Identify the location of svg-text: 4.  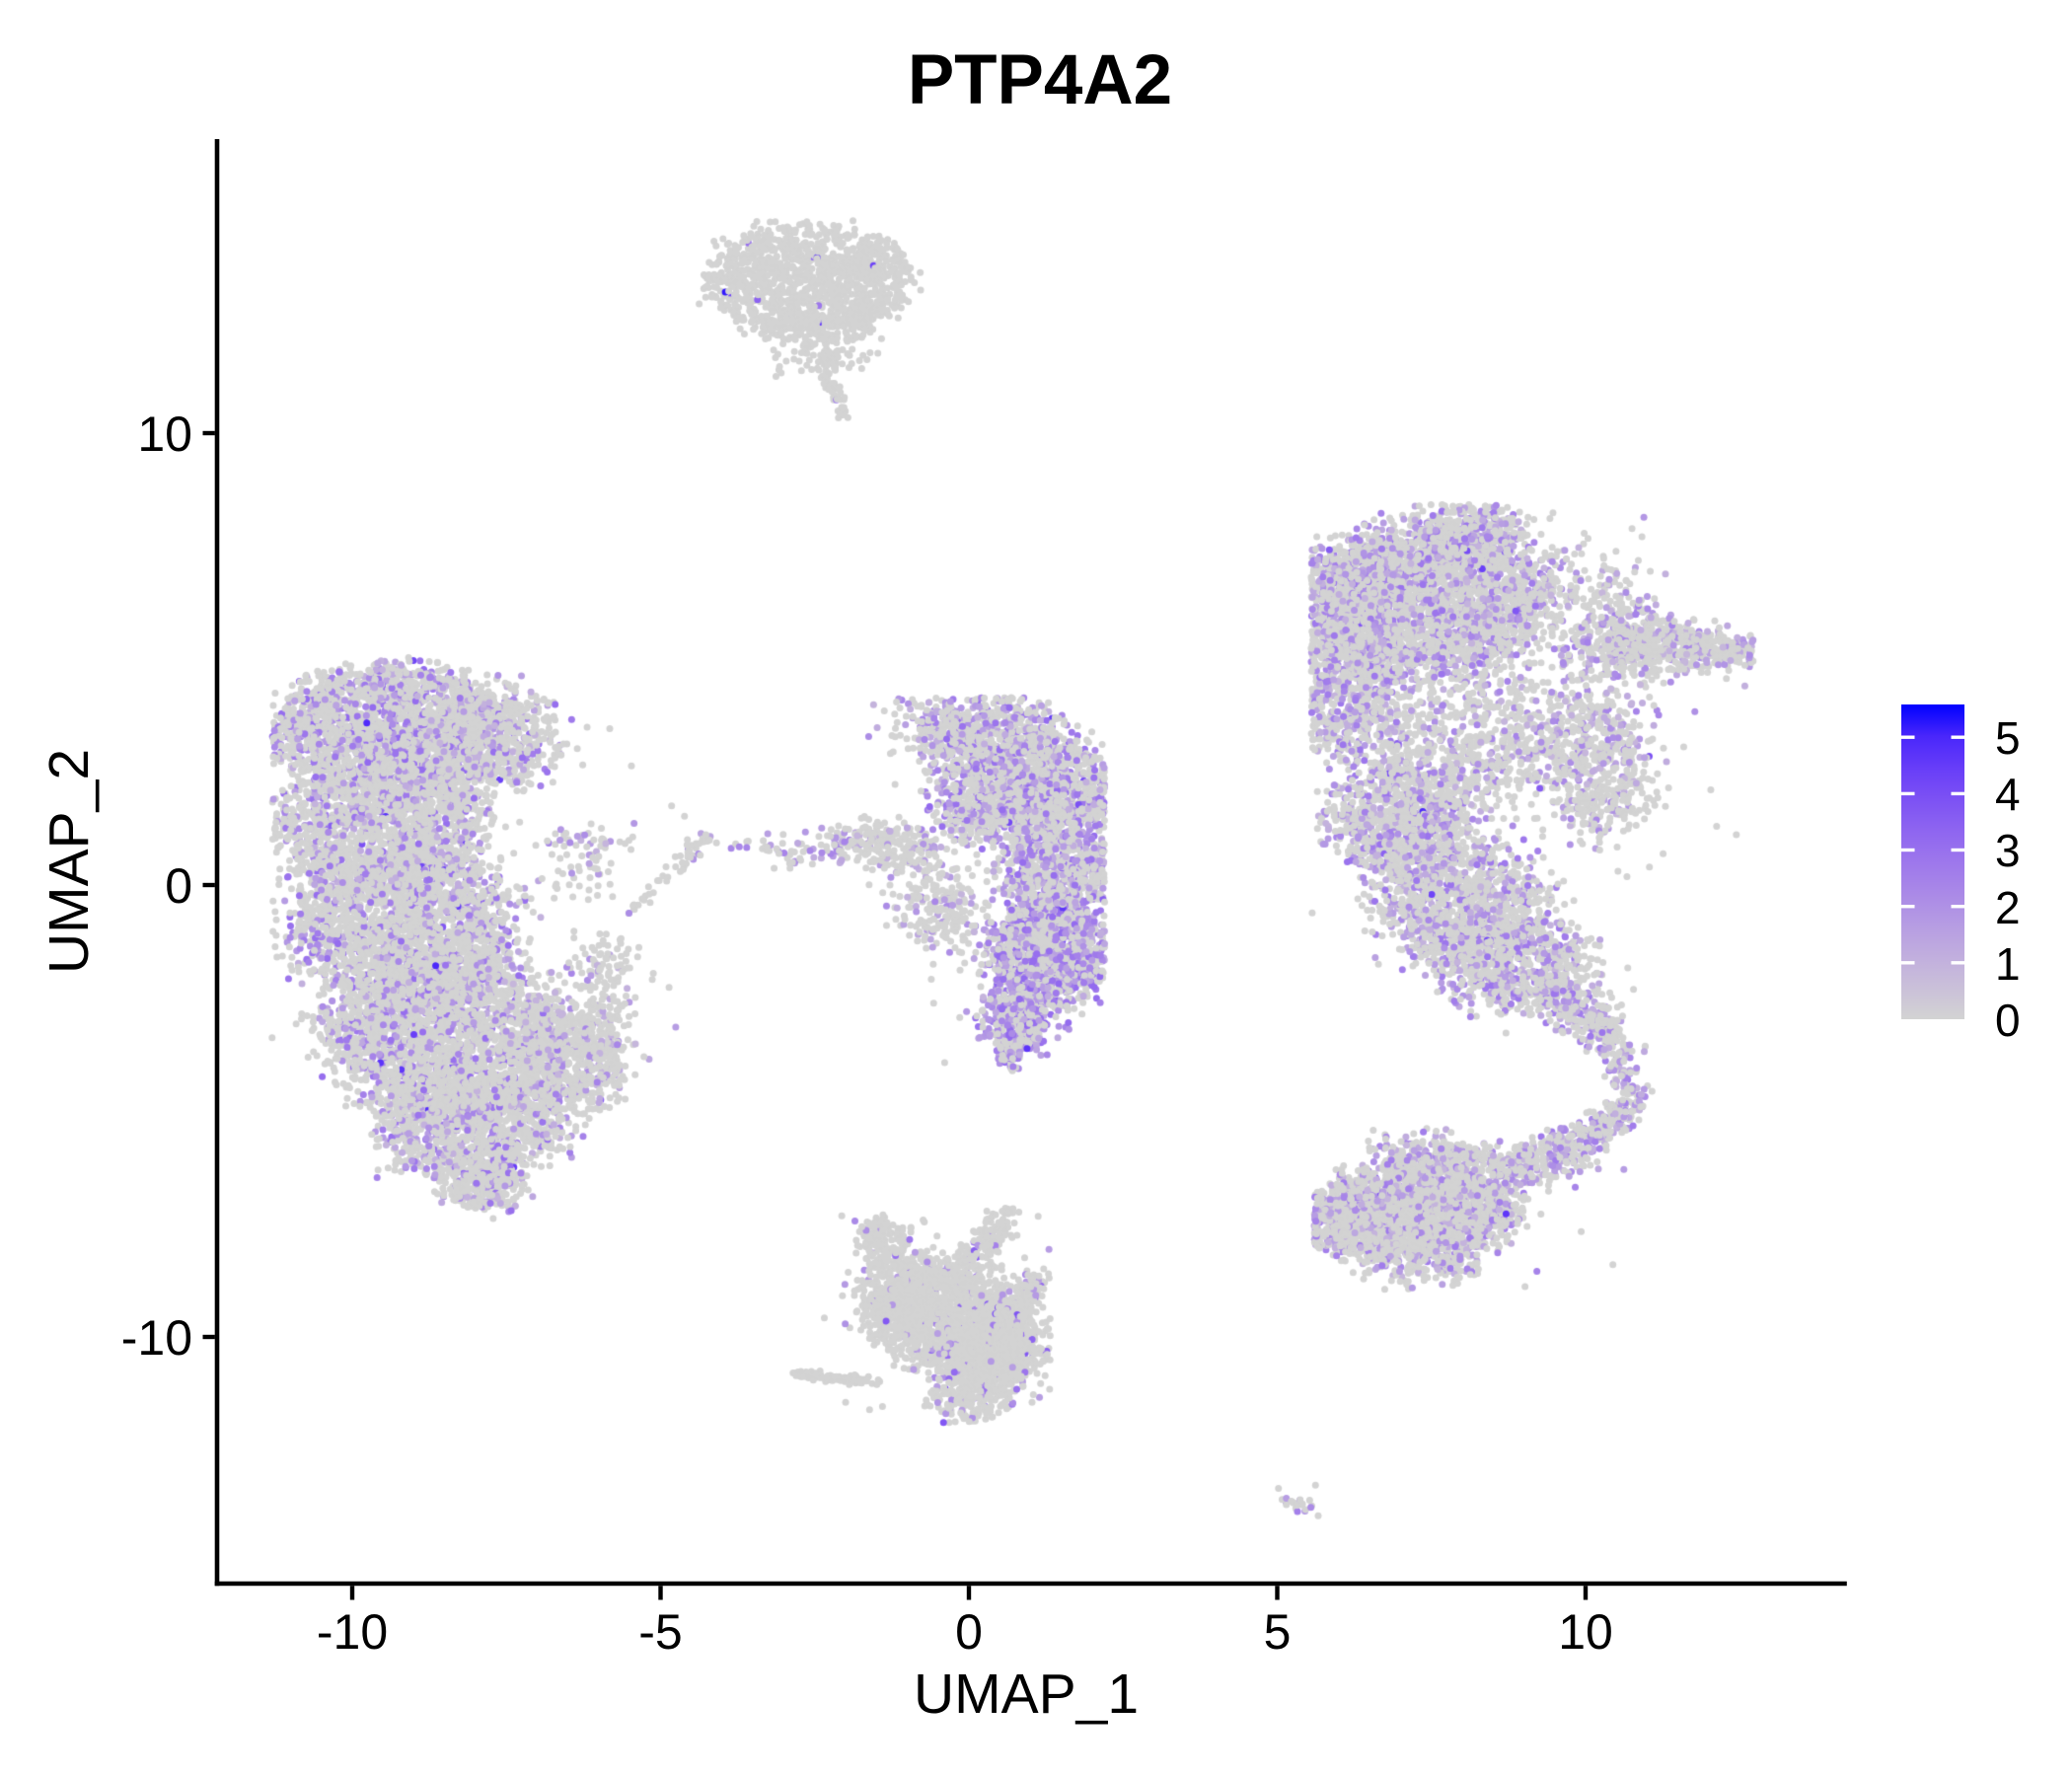
(2008, 795).